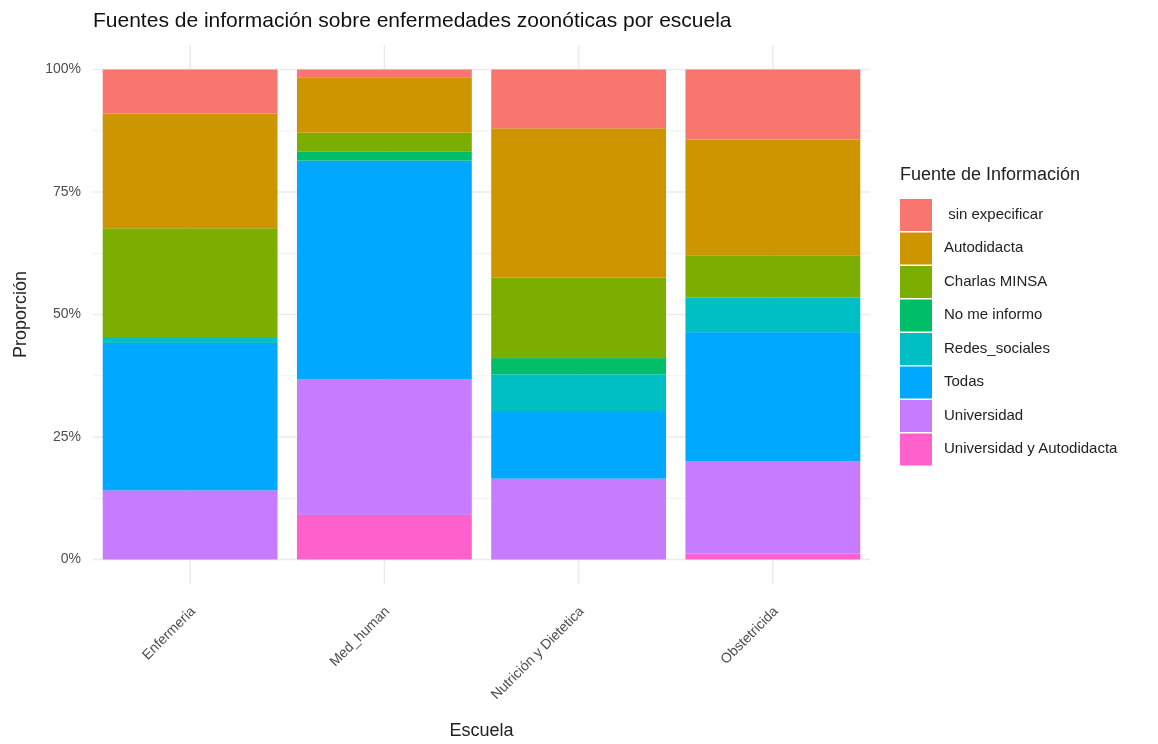 The height and width of the screenshot is (744, 1158). Describe the element at coordinates (984, 247) in the screenshot. I see `legend-label: Autodidacta` at that location.